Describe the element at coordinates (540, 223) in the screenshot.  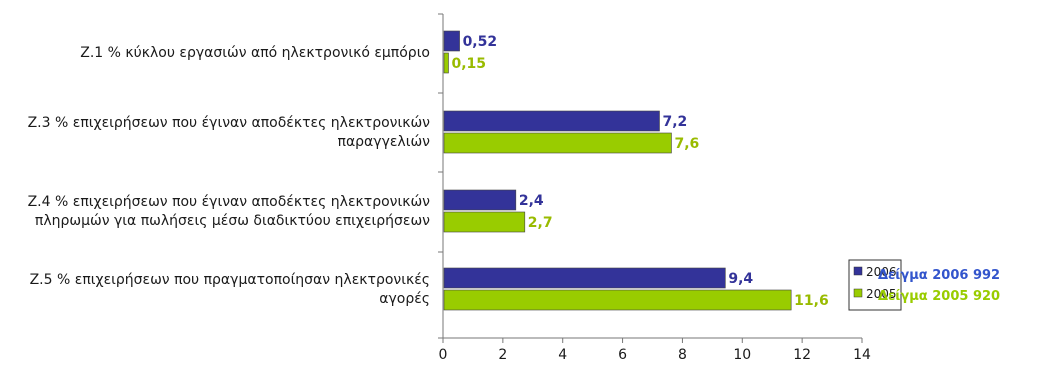
I see `data-label-2005-2: 2,7` at that location.